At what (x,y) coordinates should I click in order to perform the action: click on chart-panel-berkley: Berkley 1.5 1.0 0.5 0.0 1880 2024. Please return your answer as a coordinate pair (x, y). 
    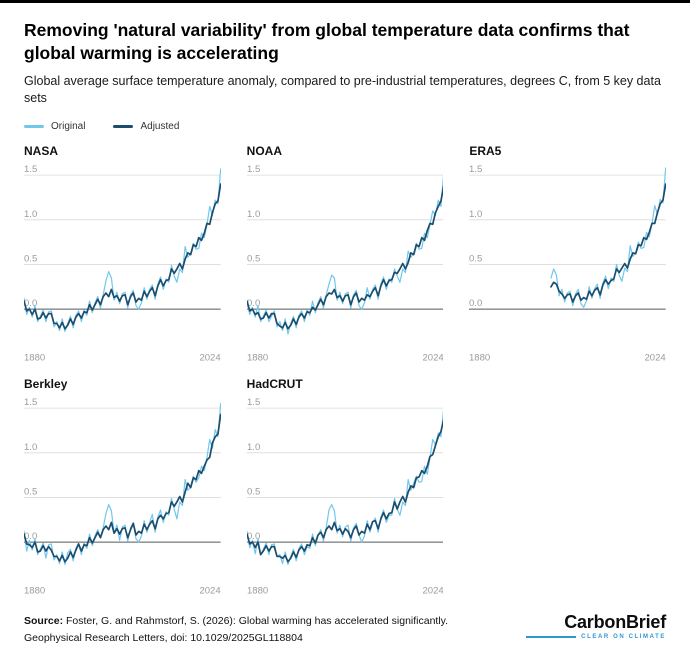
    Looking at the image, I should click on (122, 486).